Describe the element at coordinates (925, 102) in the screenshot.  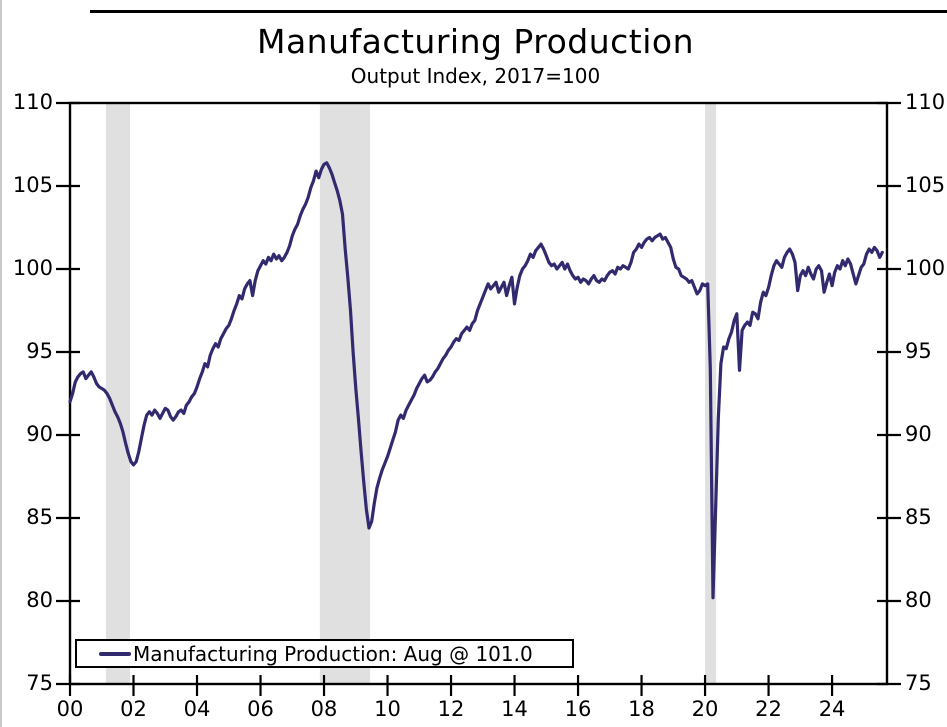
I see `y-axis-label-right: 110` at that location.